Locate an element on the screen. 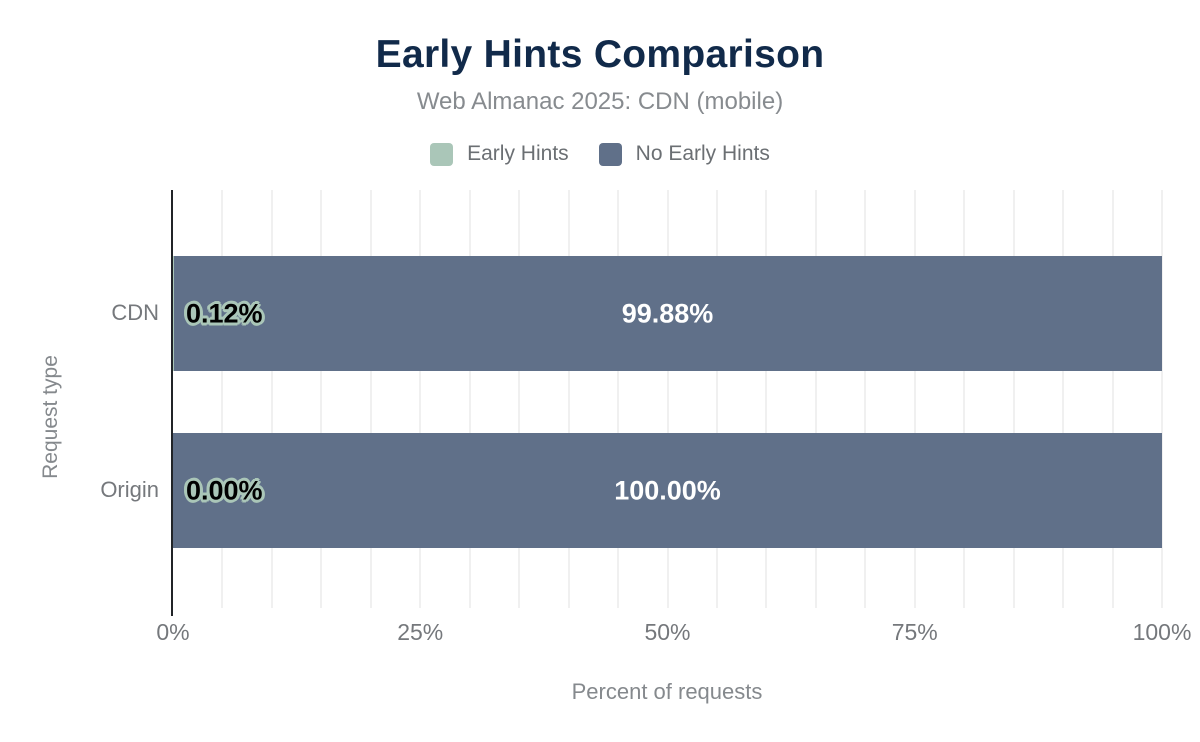 The width and height of the screenshot is (1200, 742). y-axis-line is located at coordinates (172, 403).